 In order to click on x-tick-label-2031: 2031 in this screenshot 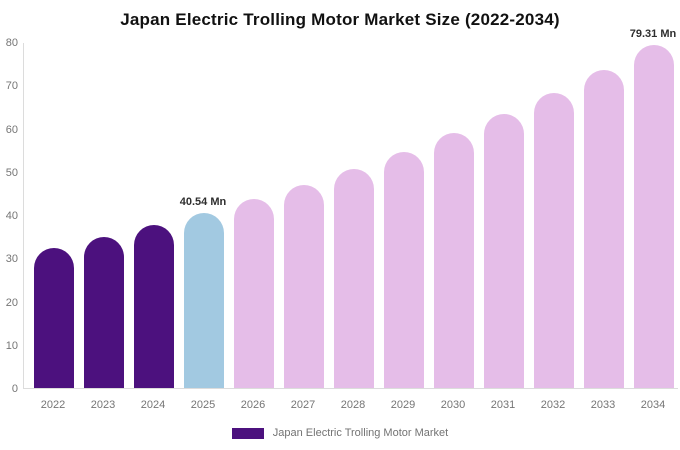, I will do `click(503, 405)`.